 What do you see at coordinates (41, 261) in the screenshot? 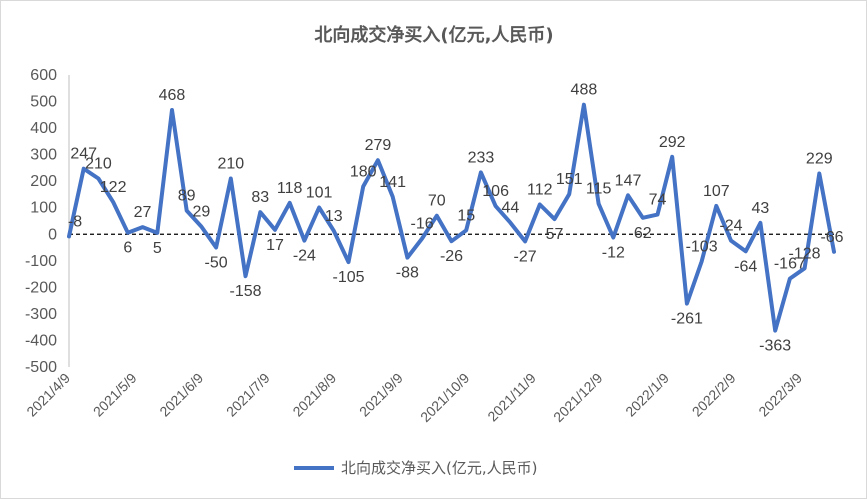
I see `y-tick-label: -100` at bounding box center [41, 261].